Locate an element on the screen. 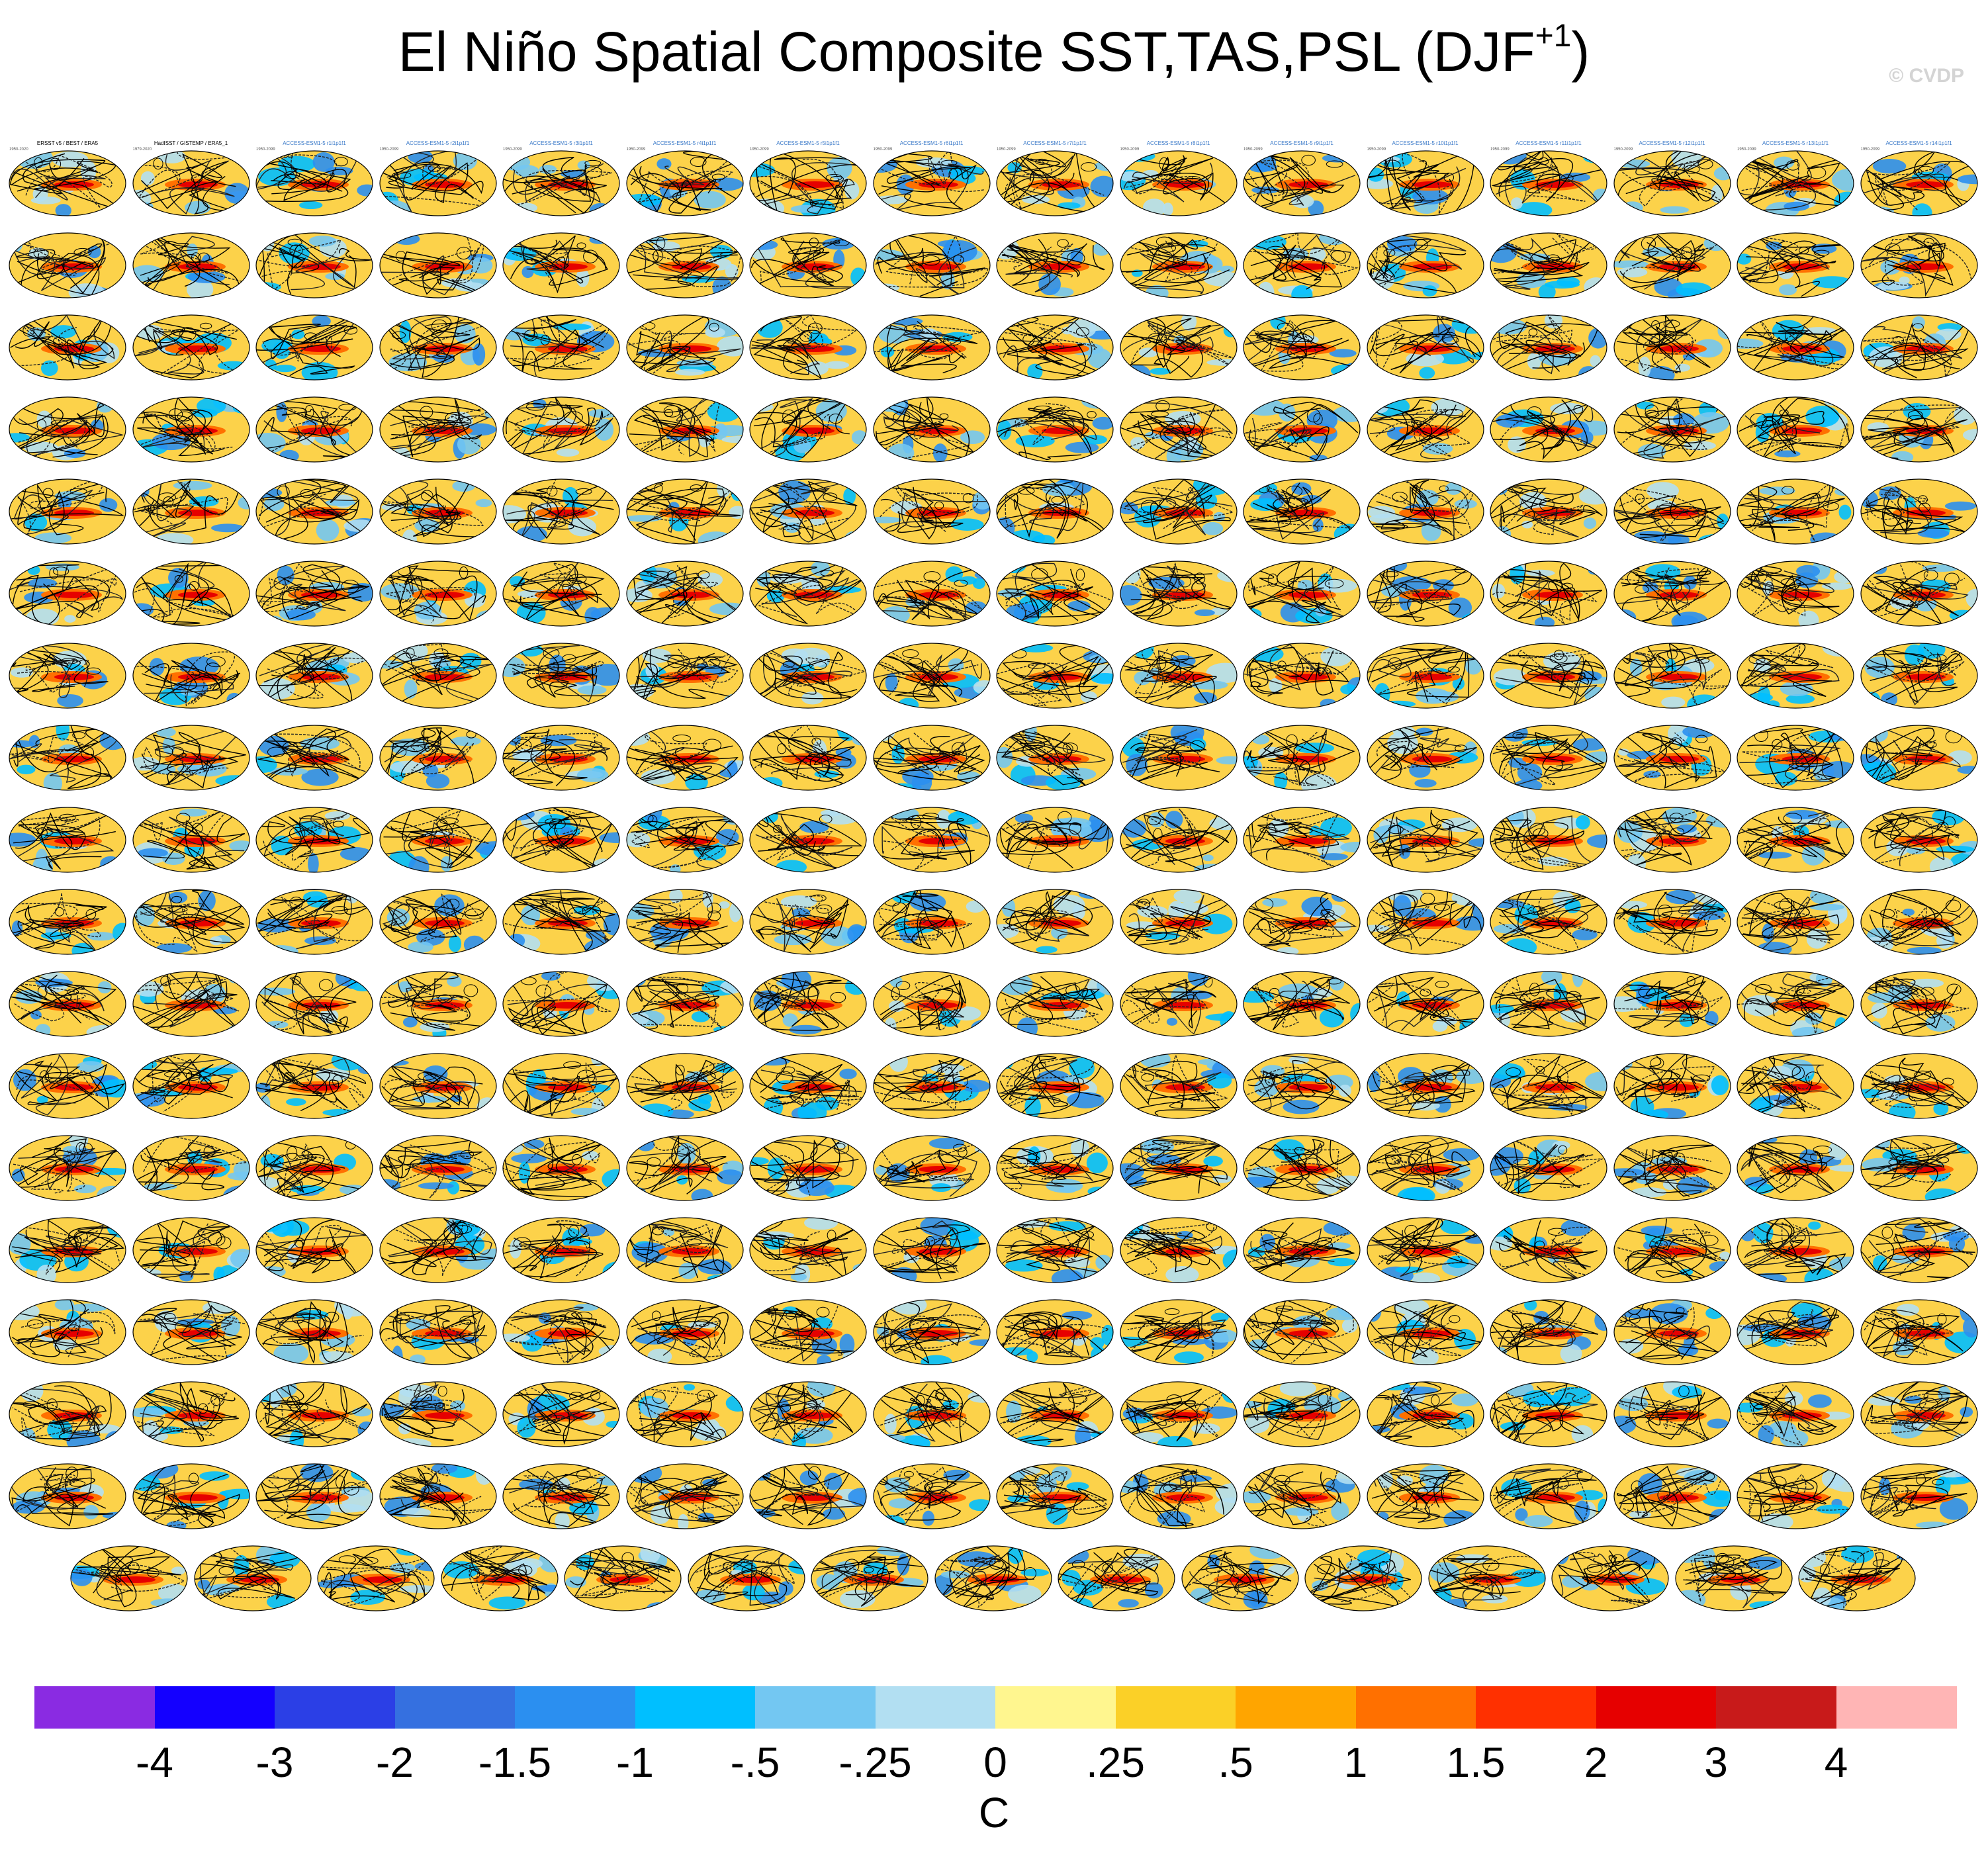  panel-title: ACCESS-ESM1-5 r3i1p1f1 is located at coordinates (561, 143).